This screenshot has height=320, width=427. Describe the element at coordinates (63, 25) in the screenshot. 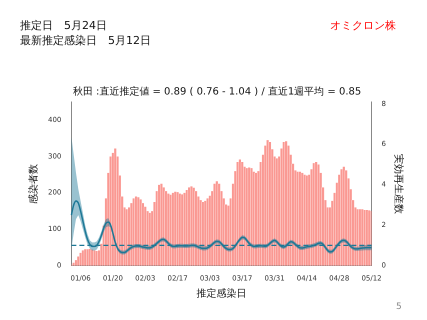

I see `text: 推定日 5月24日` at that location.